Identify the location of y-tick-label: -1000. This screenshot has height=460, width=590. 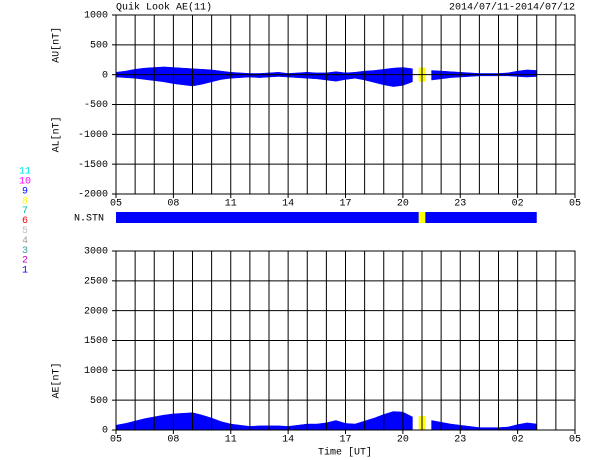
(93, 135).